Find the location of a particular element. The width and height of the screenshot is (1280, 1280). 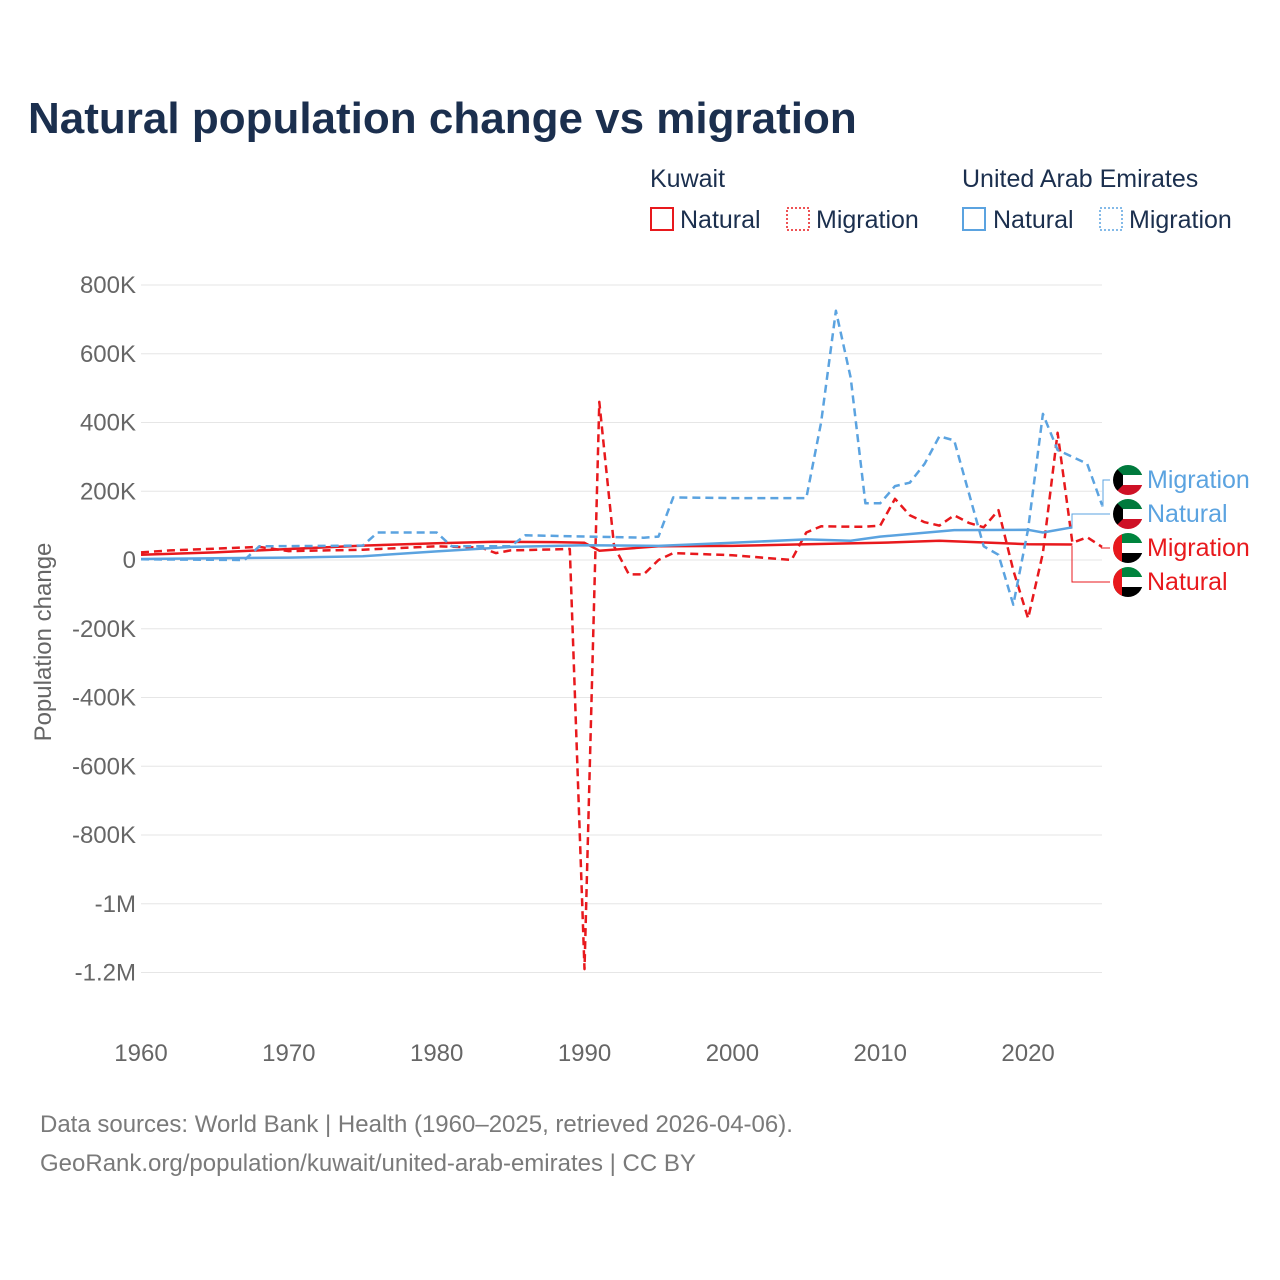

x-axis-ticks: 1960 1970 1980 1990 2000 2010 2020 is located at coordinates (584, 1053).